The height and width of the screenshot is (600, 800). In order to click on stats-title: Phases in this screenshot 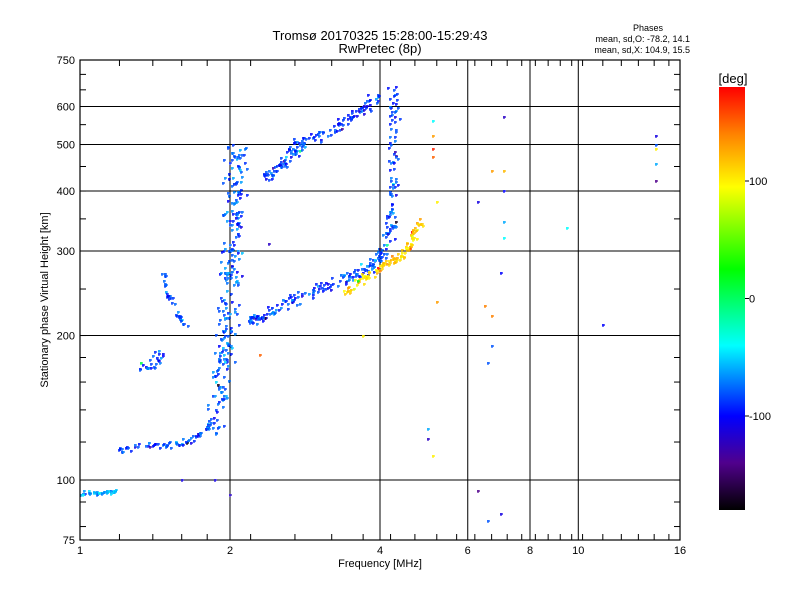, I will do `click(648, 28)`.